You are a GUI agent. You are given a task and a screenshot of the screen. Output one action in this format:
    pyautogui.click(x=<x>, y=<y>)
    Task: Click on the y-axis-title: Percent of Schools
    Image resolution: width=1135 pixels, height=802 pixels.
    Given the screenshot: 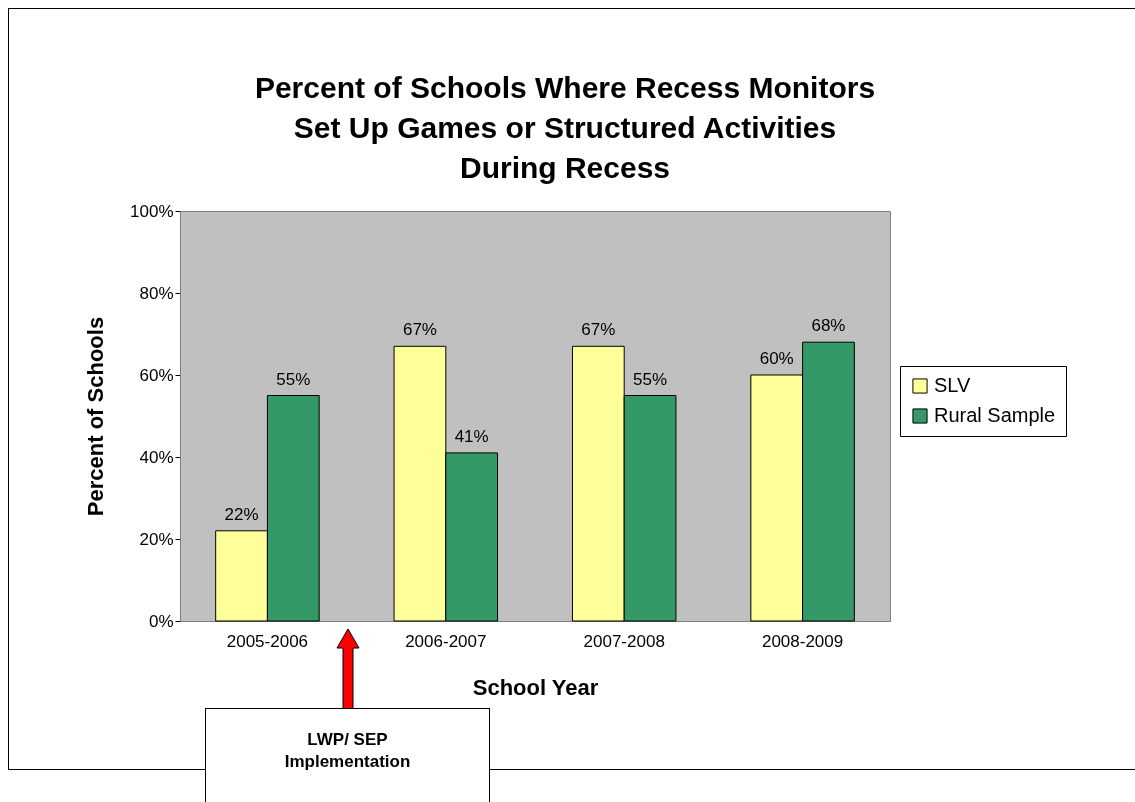 What is the action you would take?
    pyautogui.click(x=96, y=416)
    